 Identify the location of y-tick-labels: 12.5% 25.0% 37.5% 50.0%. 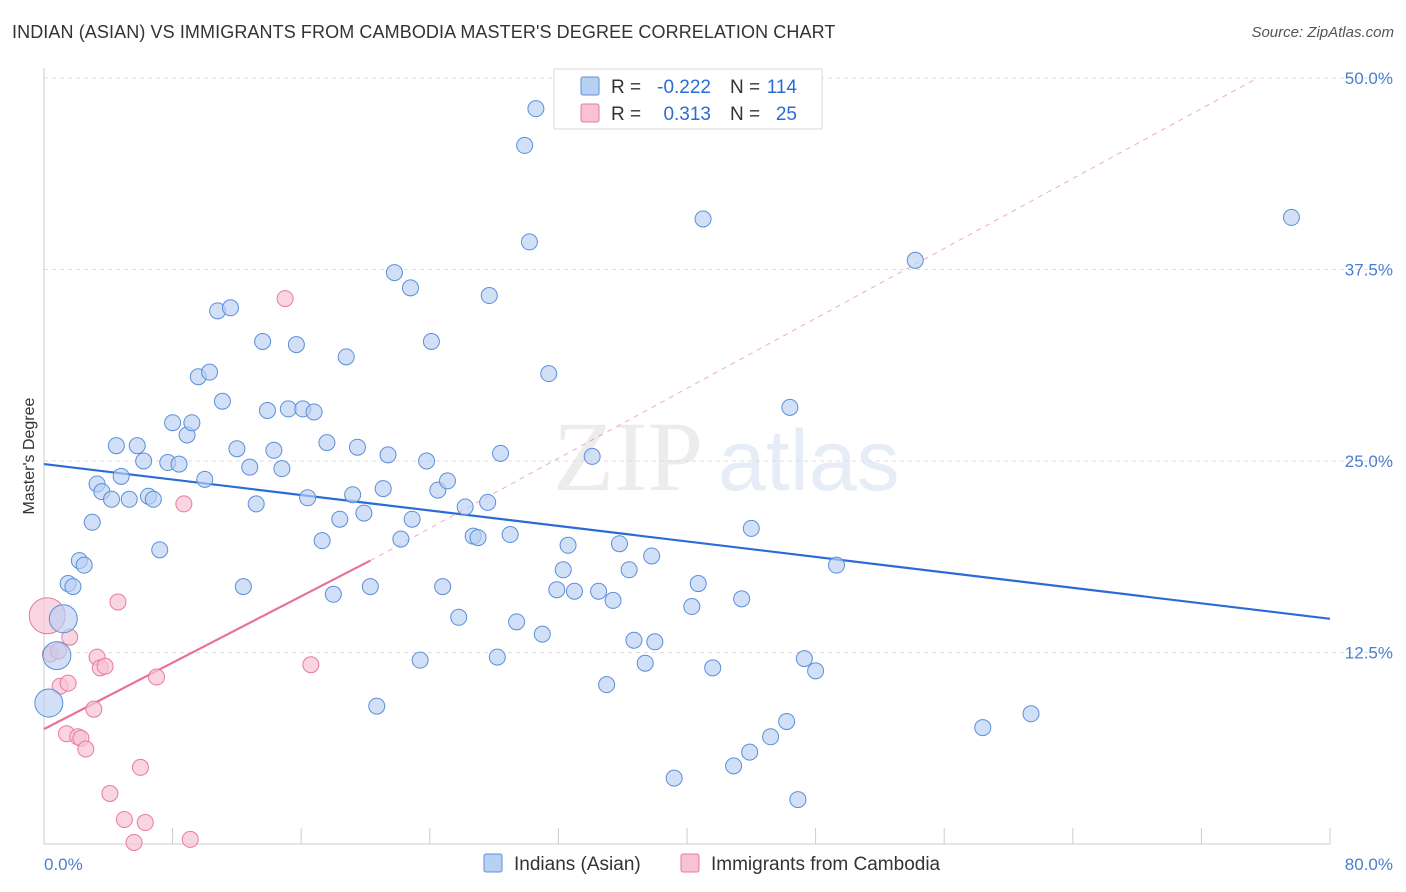
(1369, 366).